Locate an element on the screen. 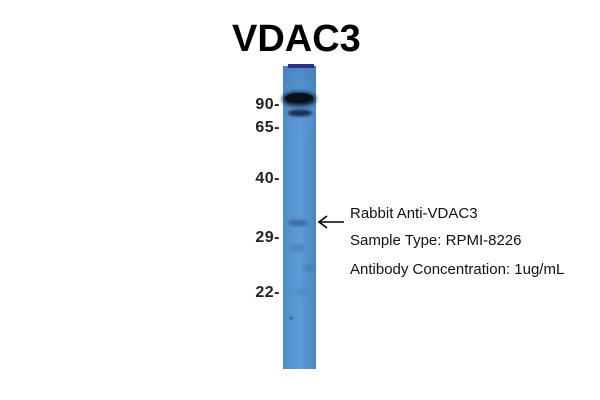 The image size is (600, 400). marker-90: 90- is located at coordinates (267, 104).